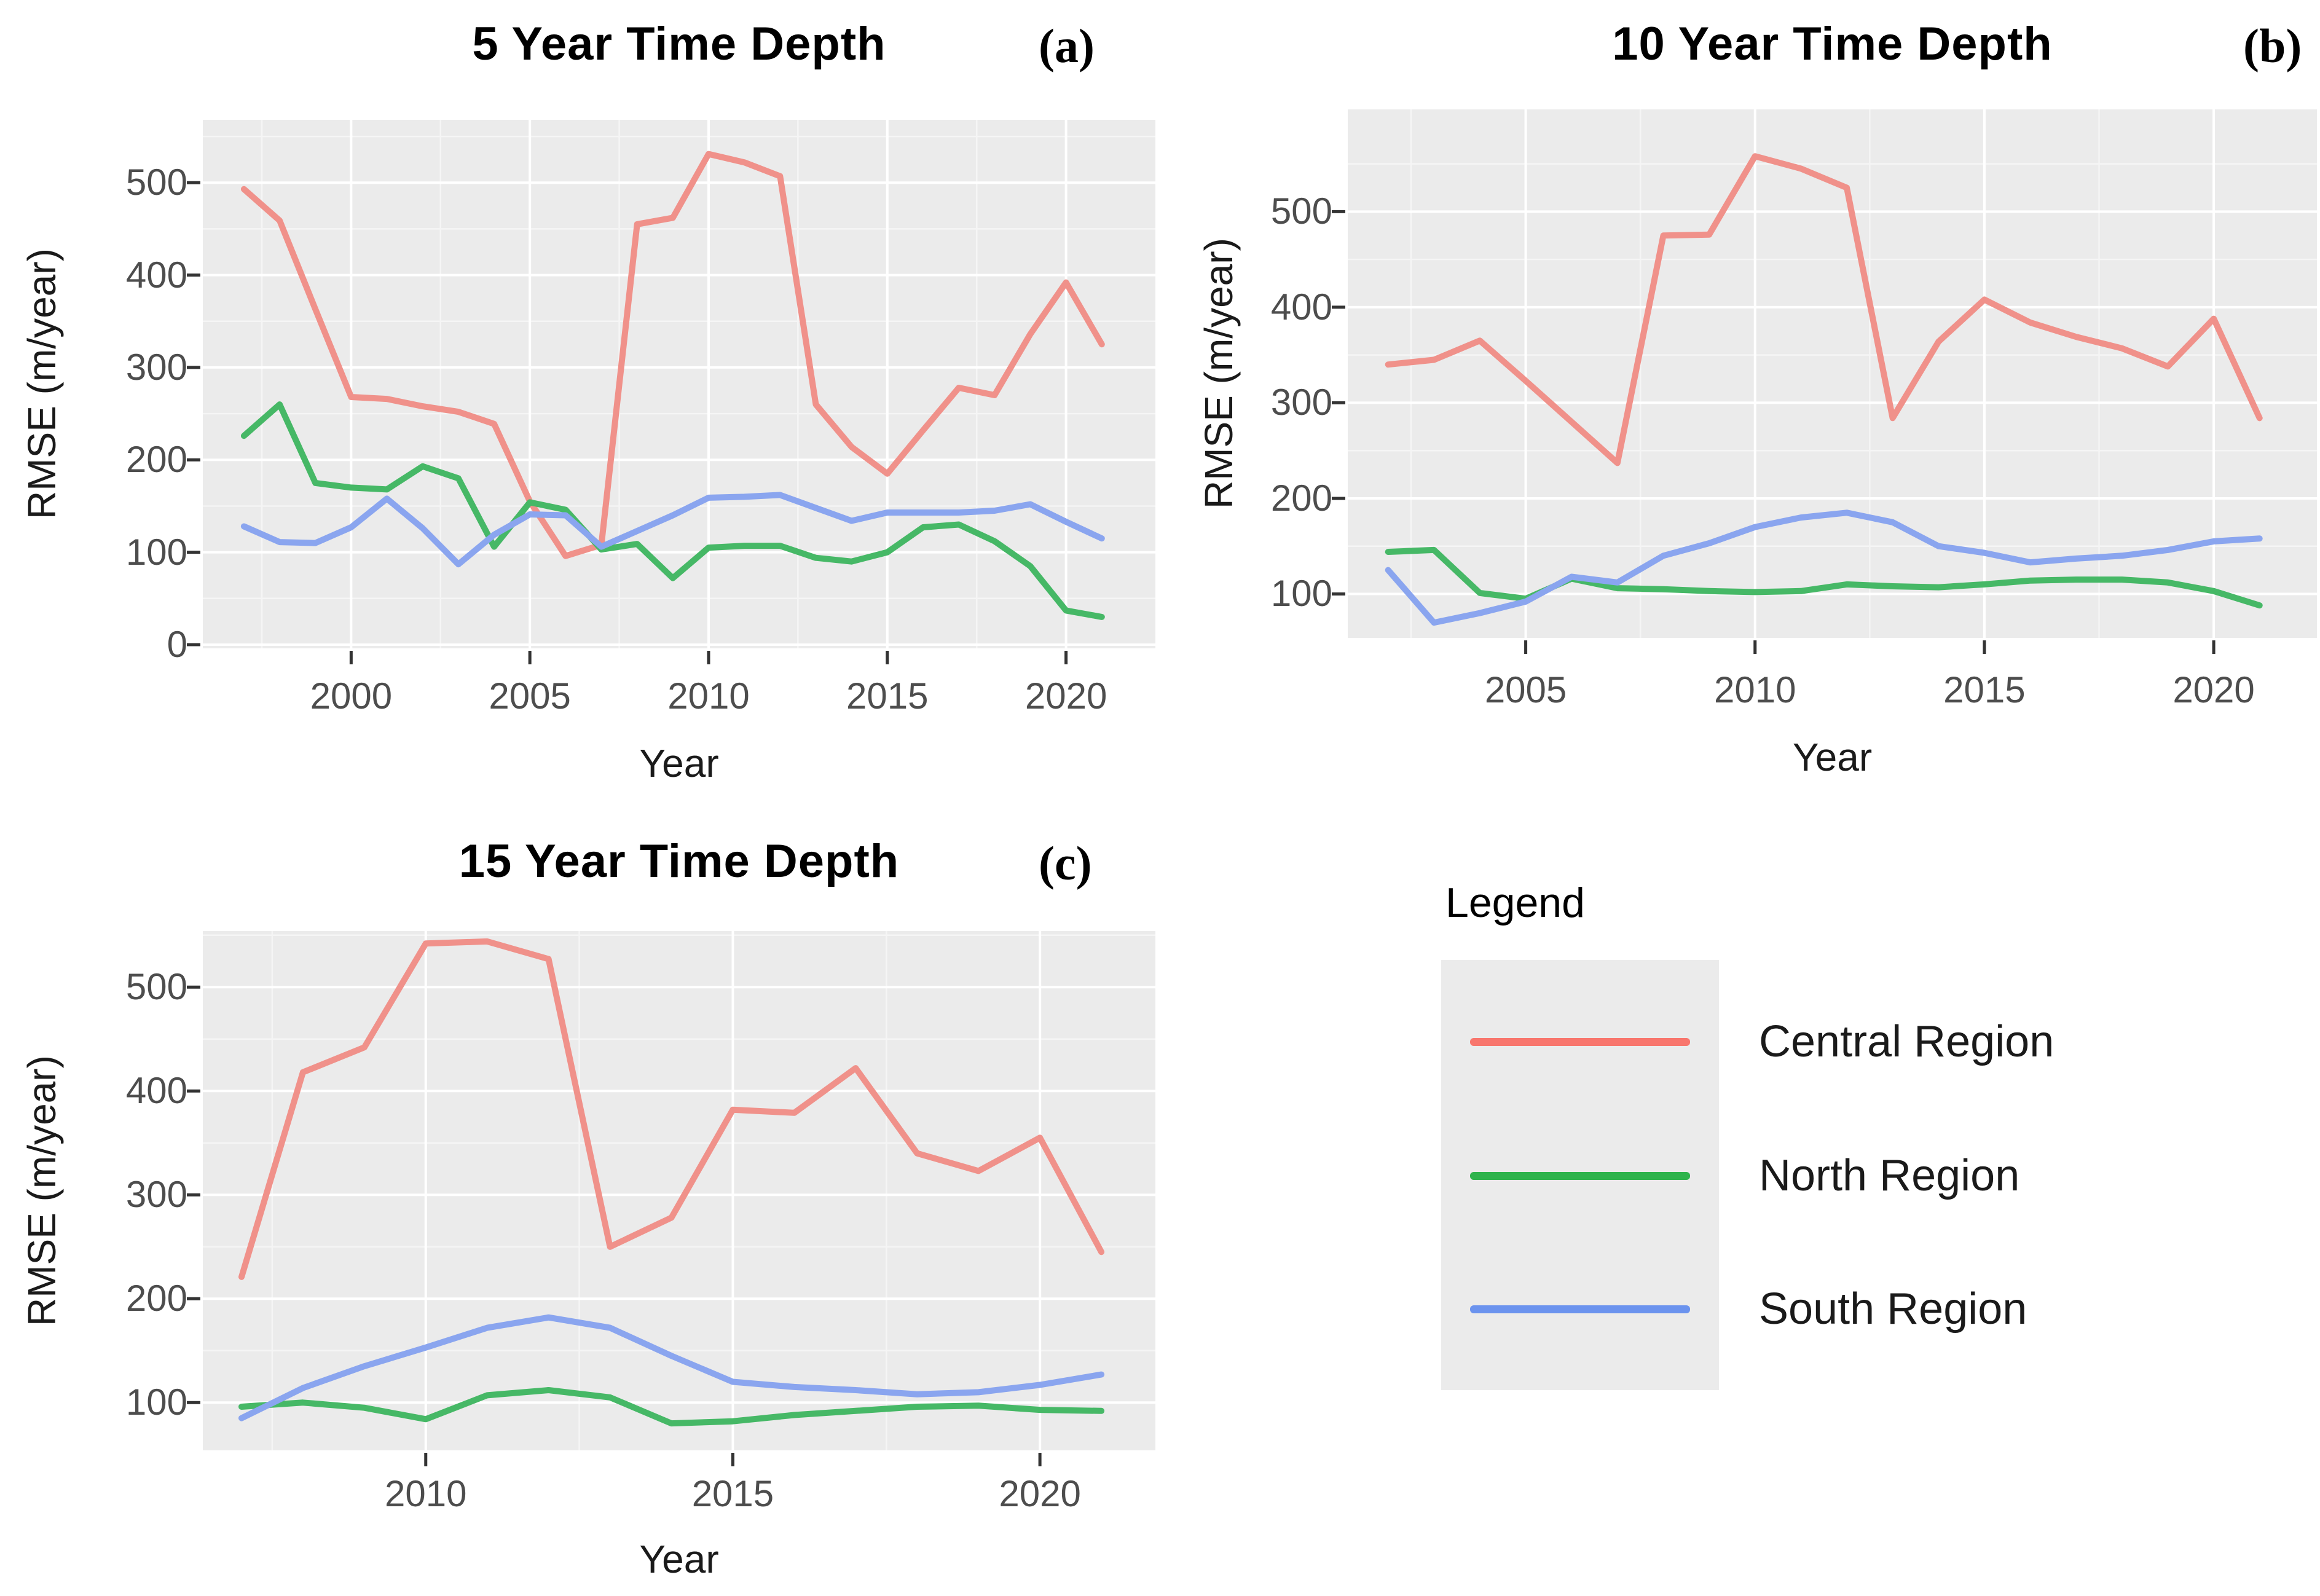 The height and width of the screenshot is (1596, 2320). What do you see at coordinates (1907, 1041) in the screenshot?
I see `legend-label-central: Central Region` at bounding box center [1907, 1041].